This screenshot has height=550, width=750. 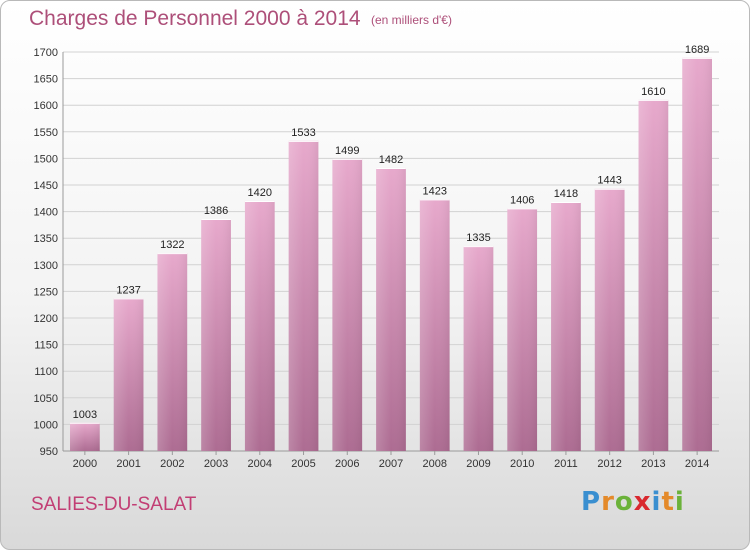 What do you see at coordinates (46, 159) in the screenshot?
I see `y-tick-label: 1500` at bounding box center [46, 159].